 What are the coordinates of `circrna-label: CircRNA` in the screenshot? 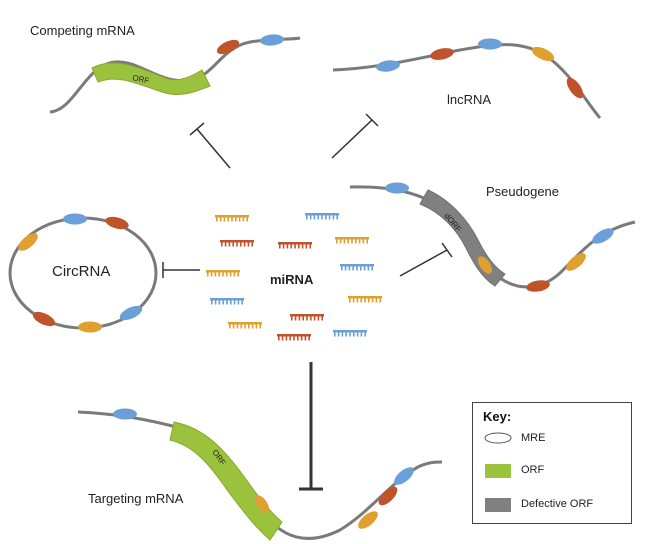 It's located at (81, 271).